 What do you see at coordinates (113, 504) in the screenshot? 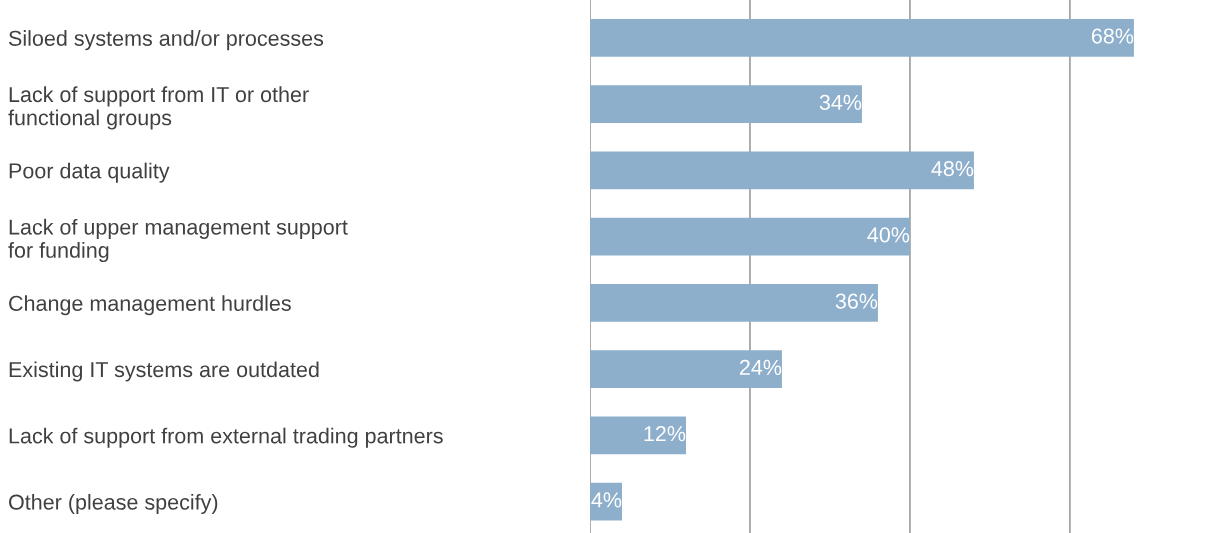
I see `y-tick-label: Other (please specify)` at bounding box center [113, 504].